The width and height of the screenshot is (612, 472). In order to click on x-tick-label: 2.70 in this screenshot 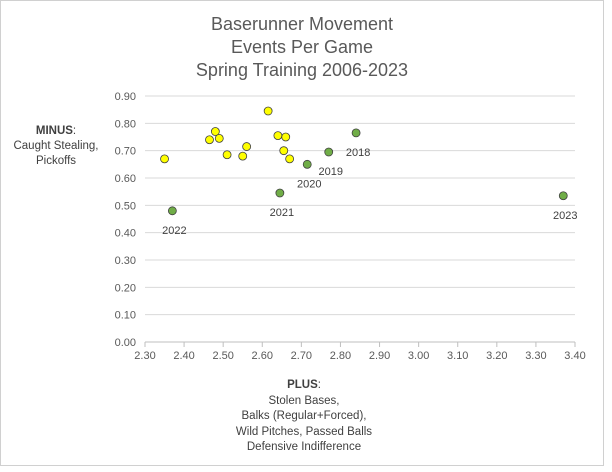, I will do `click(301, 356)`.